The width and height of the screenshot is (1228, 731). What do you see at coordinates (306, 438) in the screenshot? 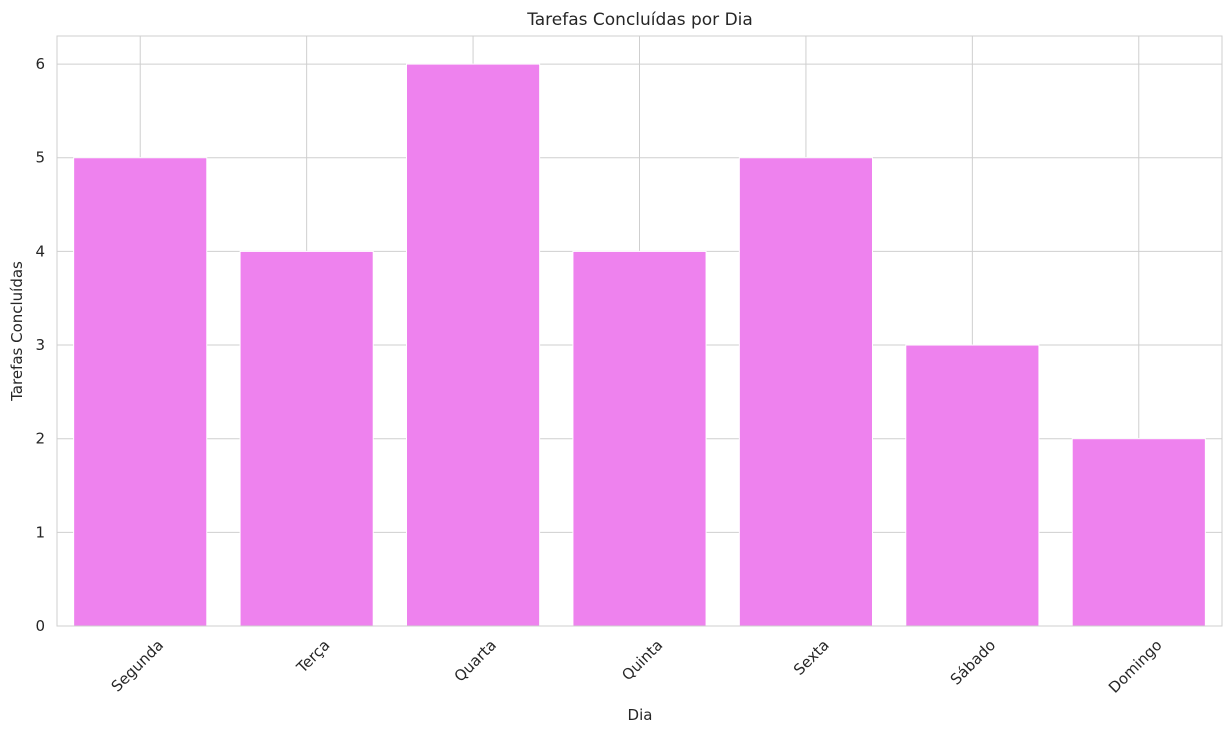
I see `bar-terça` at bounding box center [306, 438].